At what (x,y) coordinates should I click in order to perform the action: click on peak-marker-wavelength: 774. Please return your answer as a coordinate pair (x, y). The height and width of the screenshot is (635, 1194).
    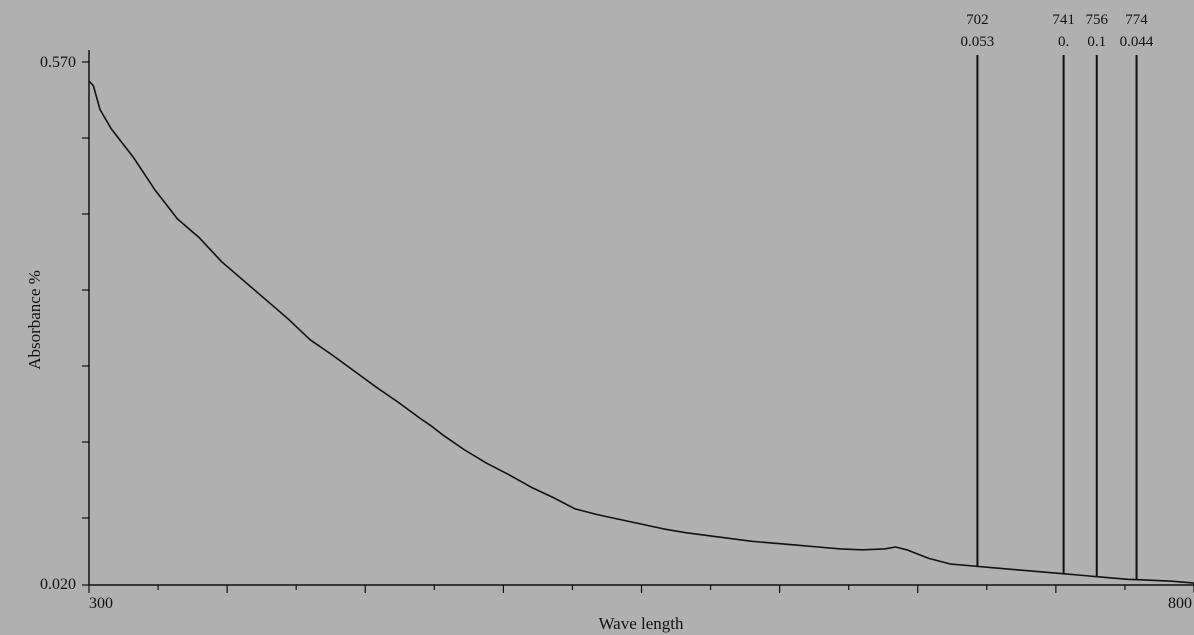
    Looking at the image, I should click on (1136, 20).